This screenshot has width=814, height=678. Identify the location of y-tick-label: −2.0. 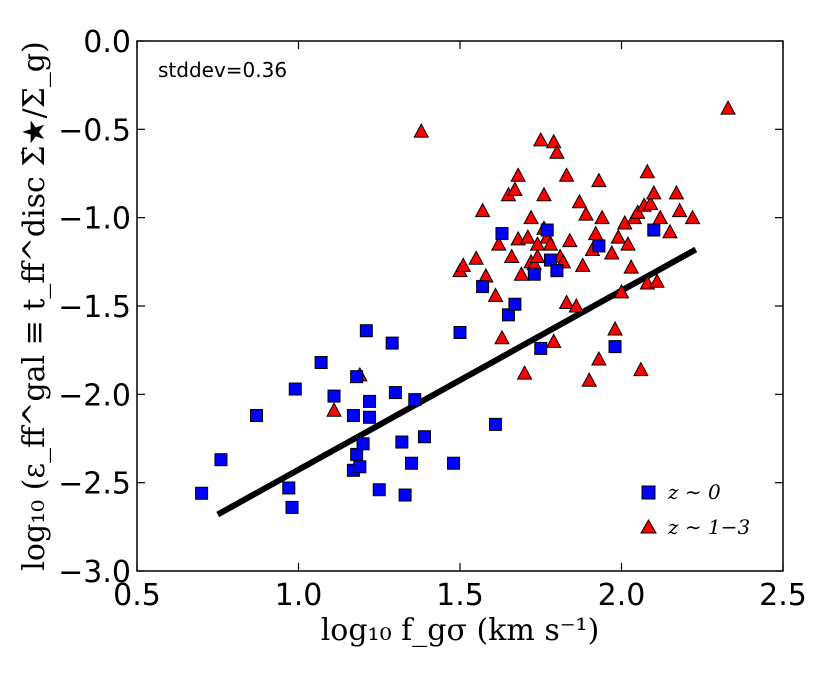
(94, 395).